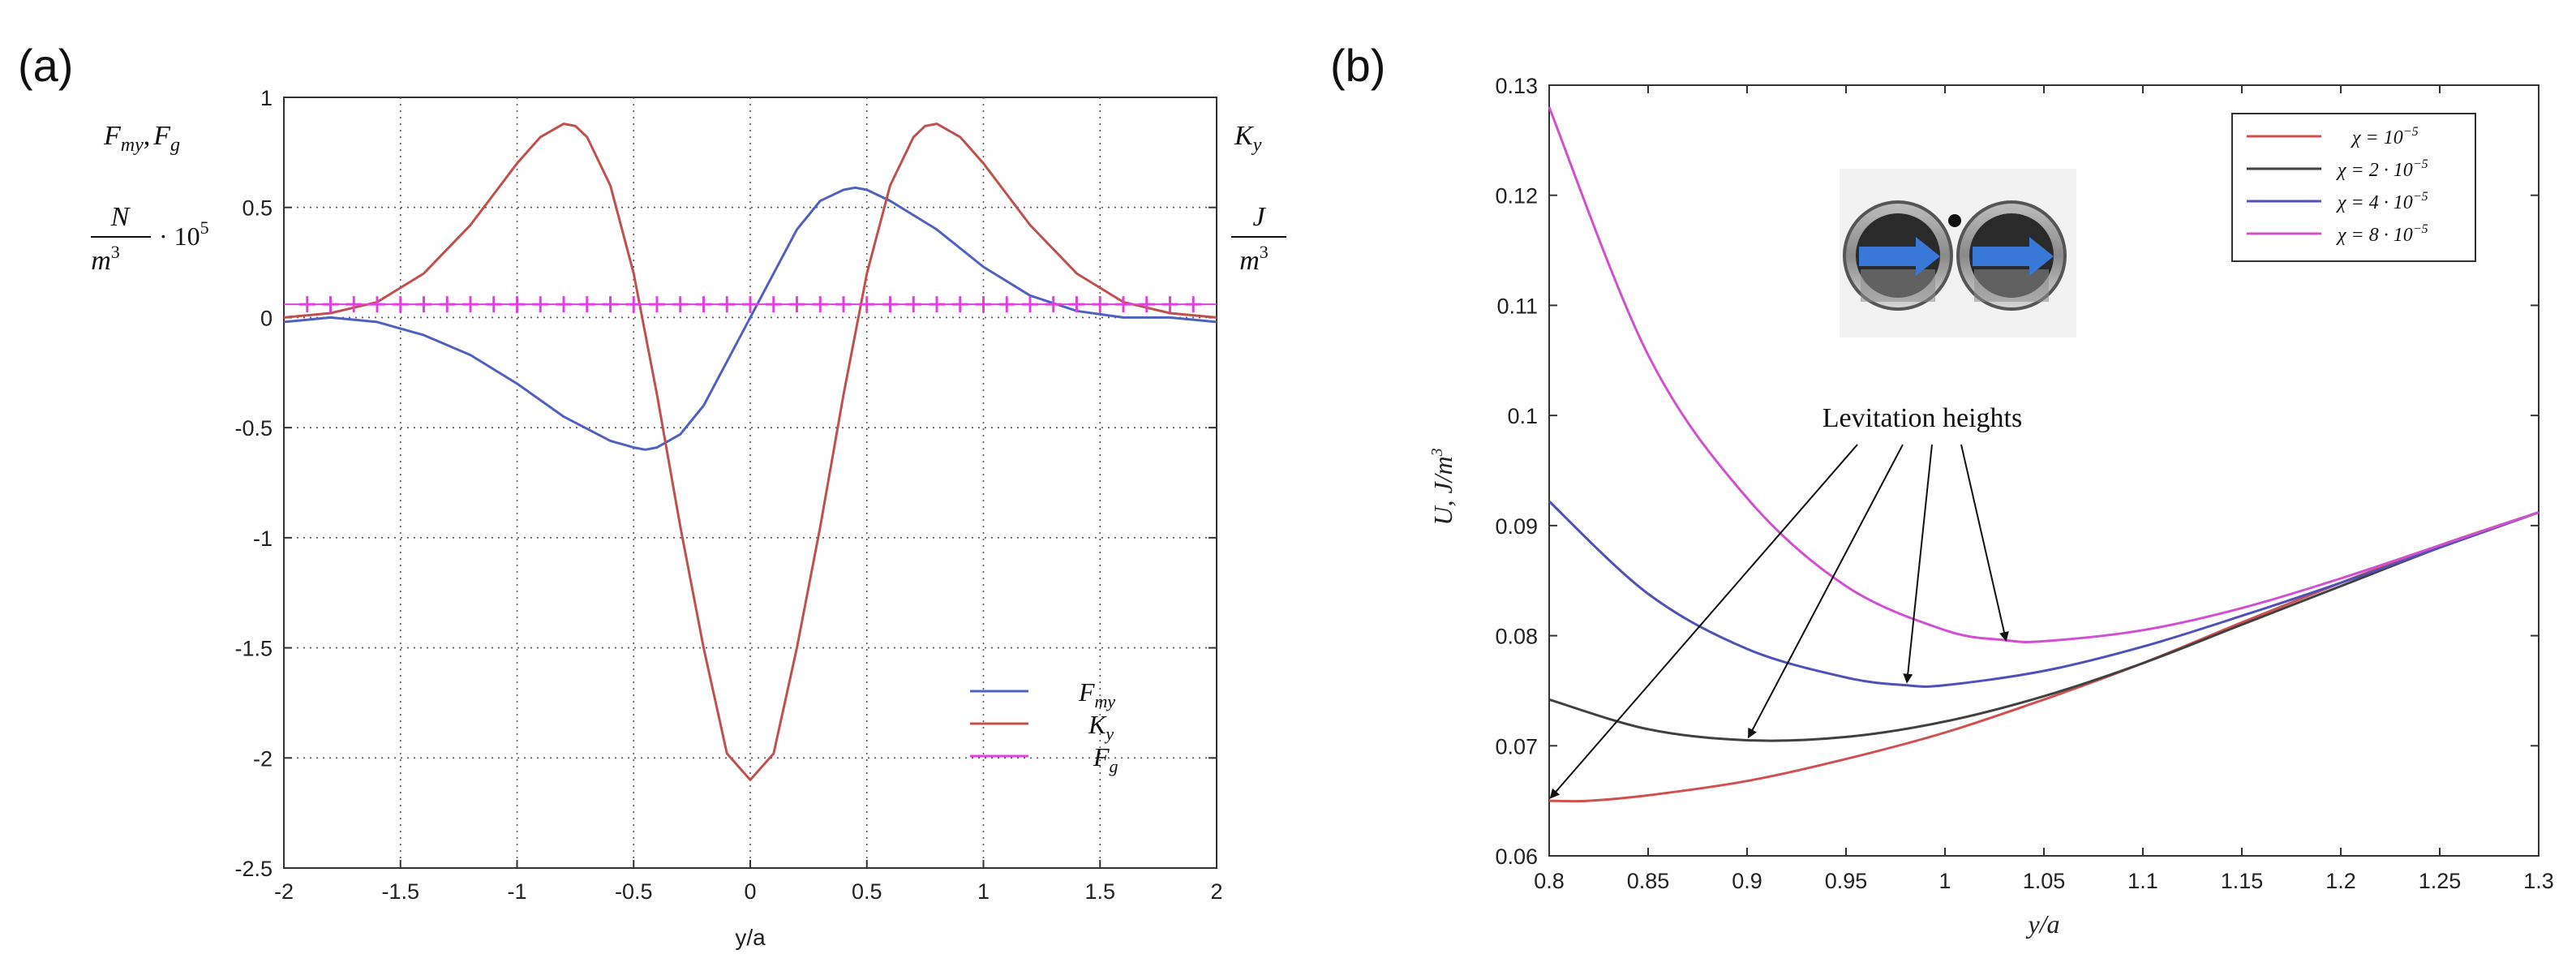  What do you see at coordinates (1096, 694) in the screenshot?
I see `svg-text: Fmy` at bounding box center [1096, 694].